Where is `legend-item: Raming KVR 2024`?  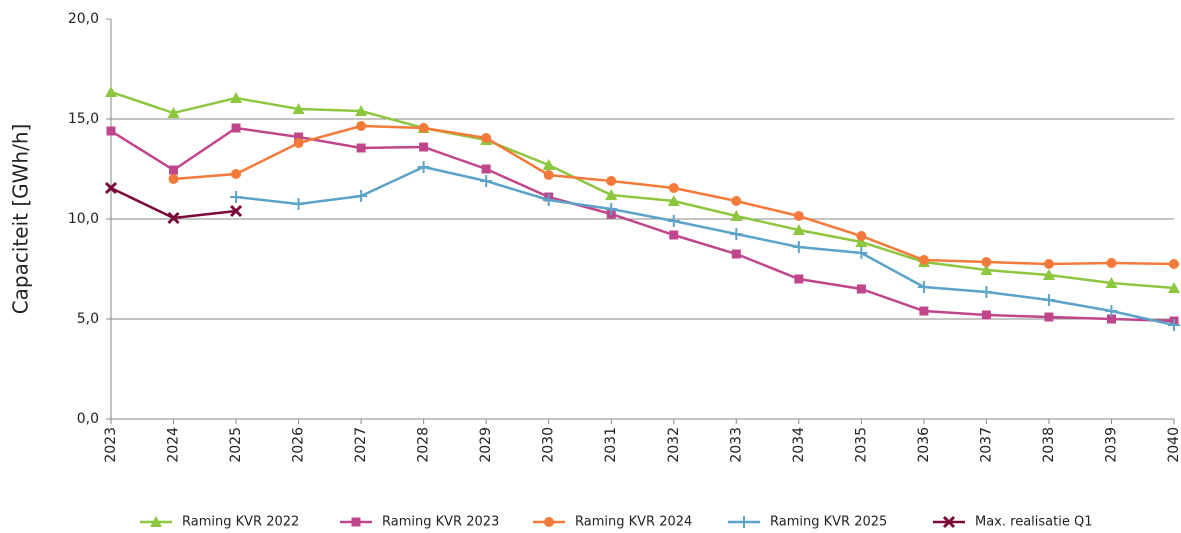 legend-item: Raming KVR 2024 is located at coordinates (612, 522).